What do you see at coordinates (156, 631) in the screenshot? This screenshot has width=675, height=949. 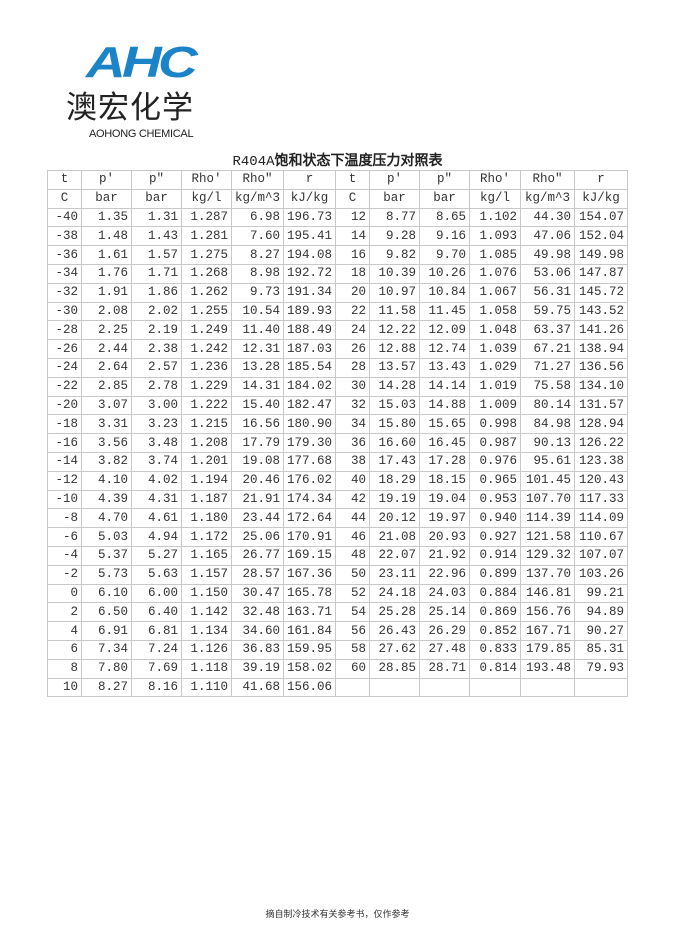 I see `table-cell: 6.81` at bounding box center [156, 631].